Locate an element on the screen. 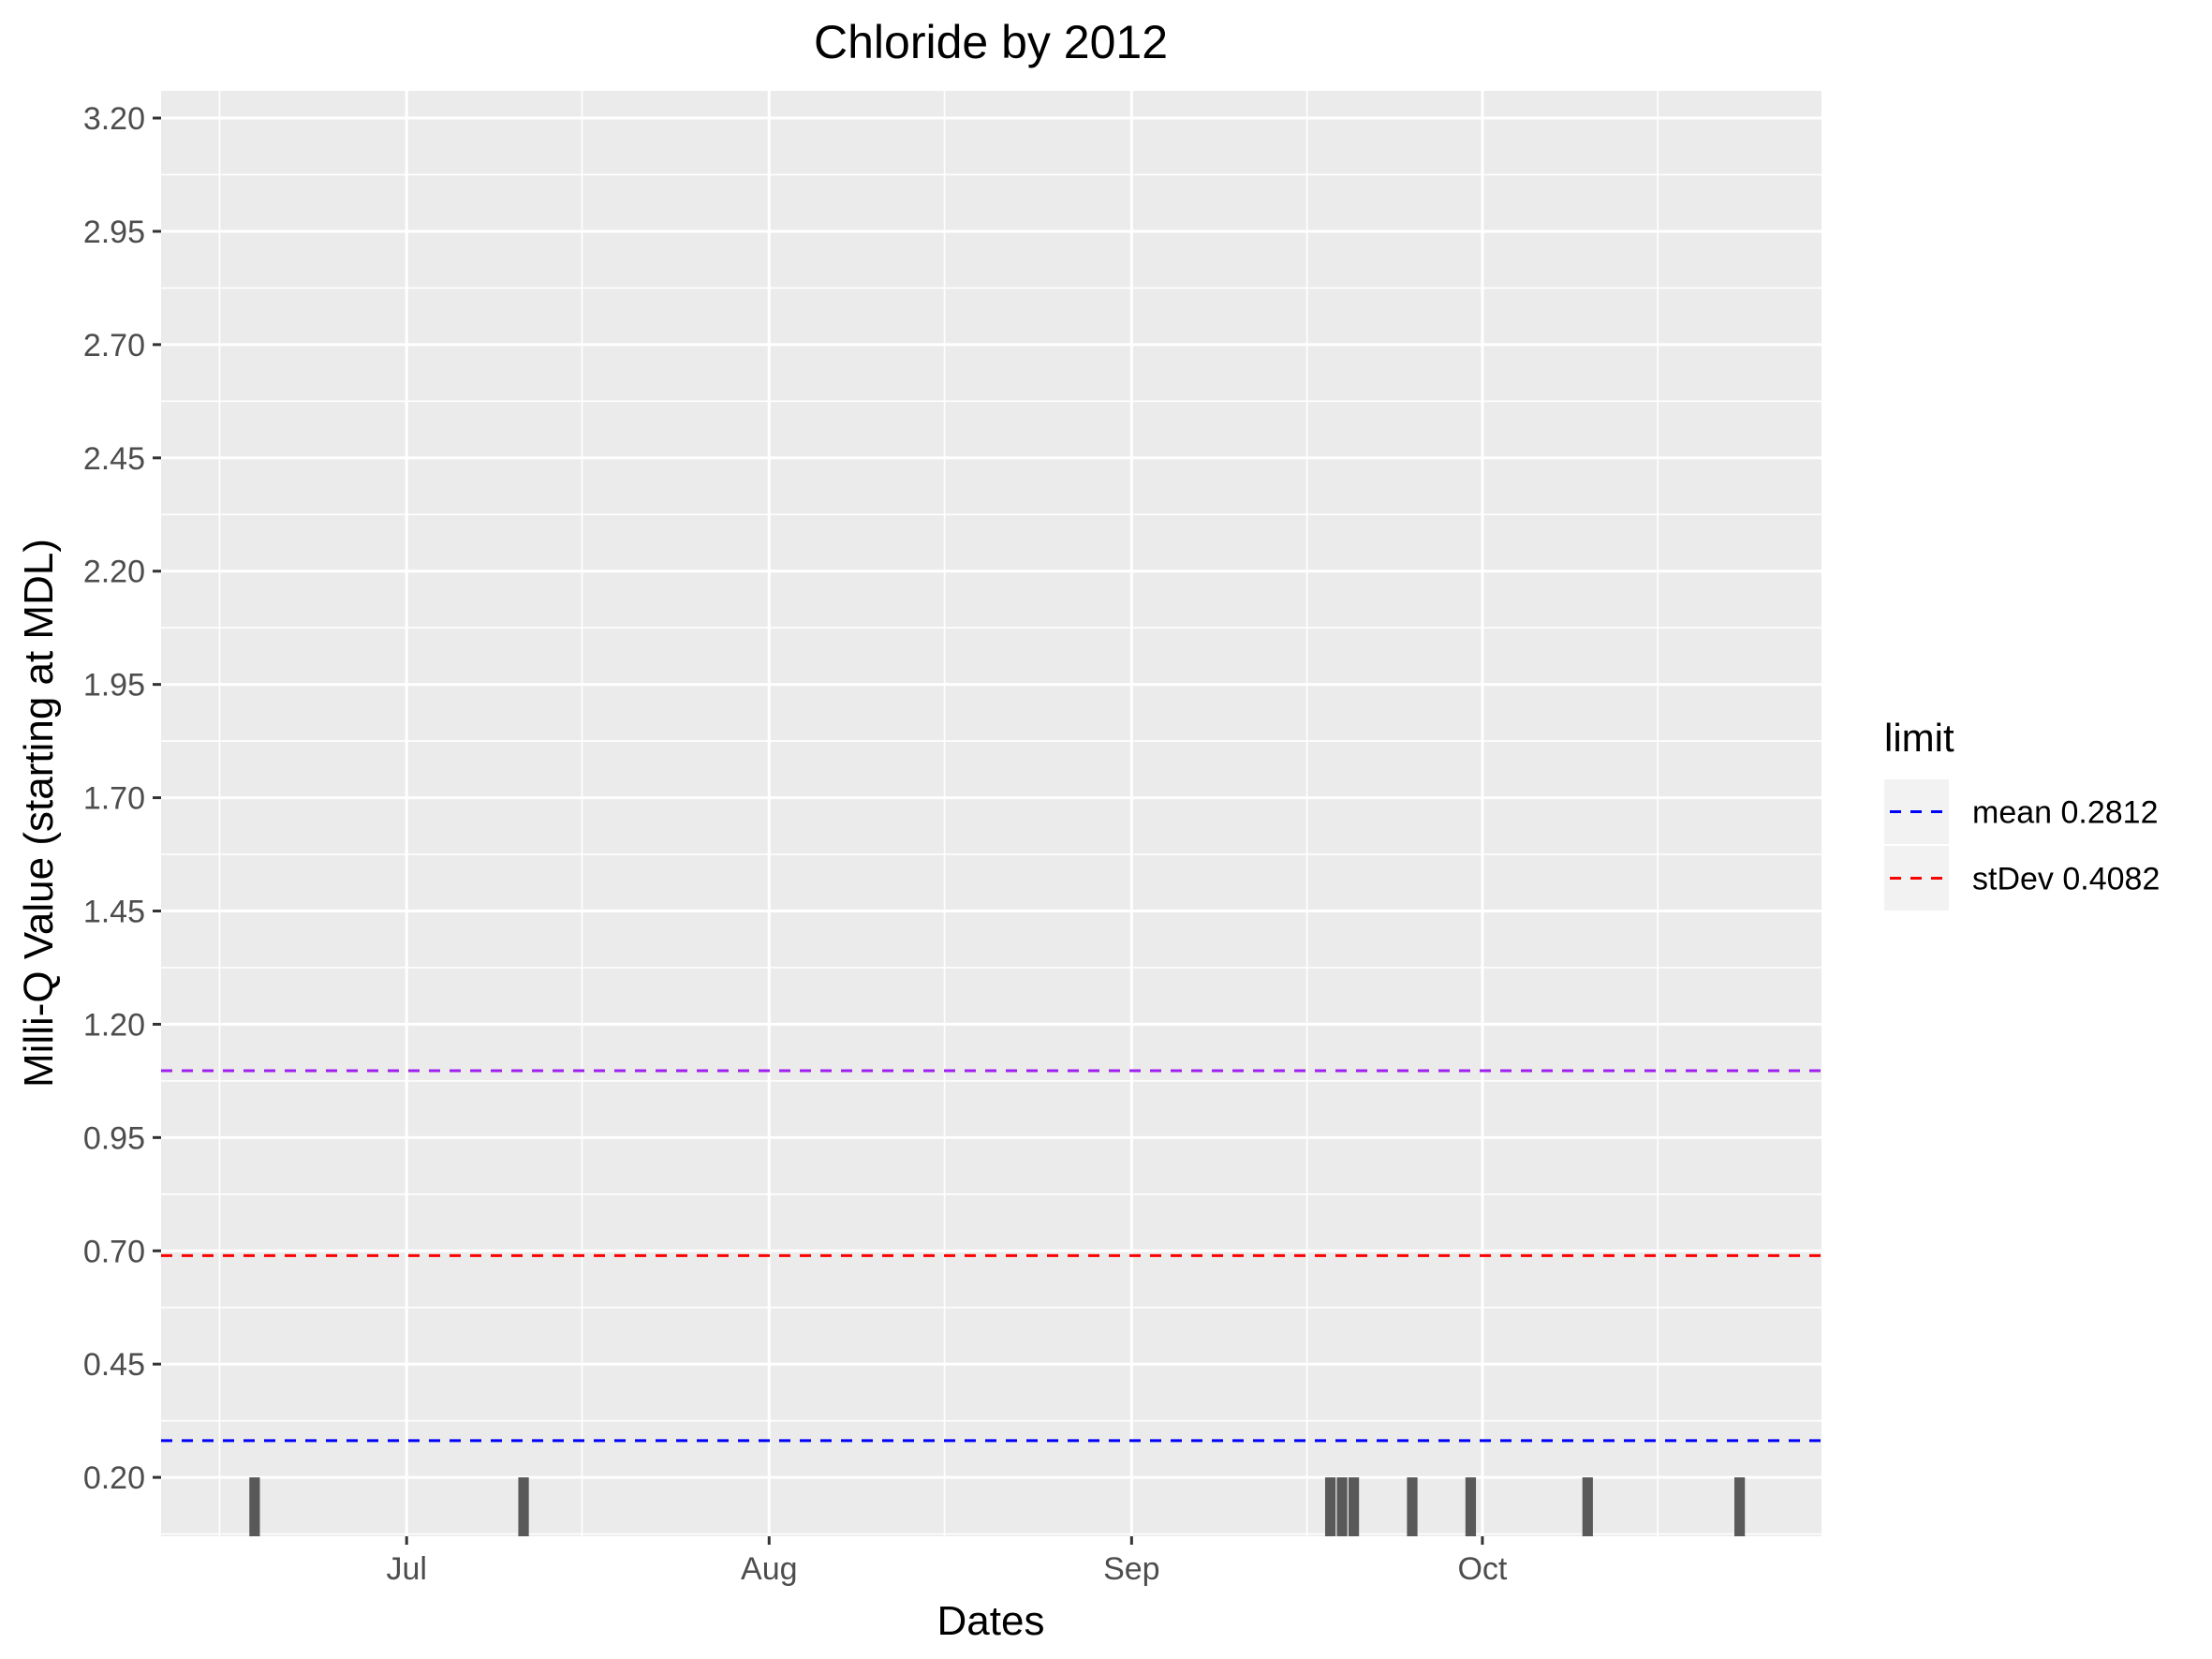 The width and height of the screenshot is (2212, 1659). x-tick-label: Sep is located at coordinates (1131, 1569).